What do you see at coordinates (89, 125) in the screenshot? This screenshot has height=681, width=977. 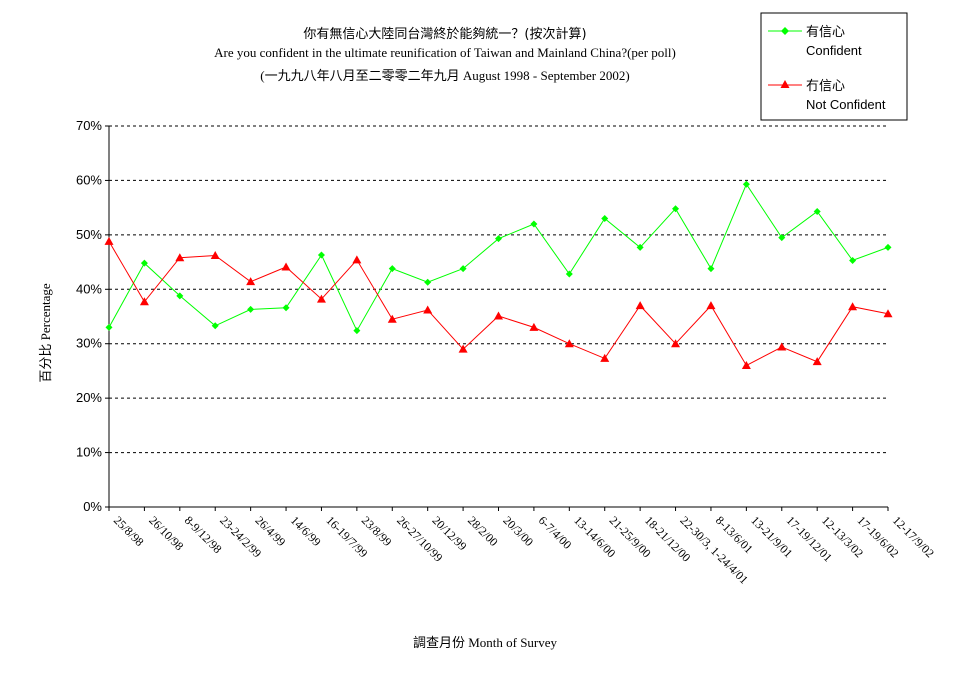 I see `y-tick-label: 70%` at bounding box center [89, 125].